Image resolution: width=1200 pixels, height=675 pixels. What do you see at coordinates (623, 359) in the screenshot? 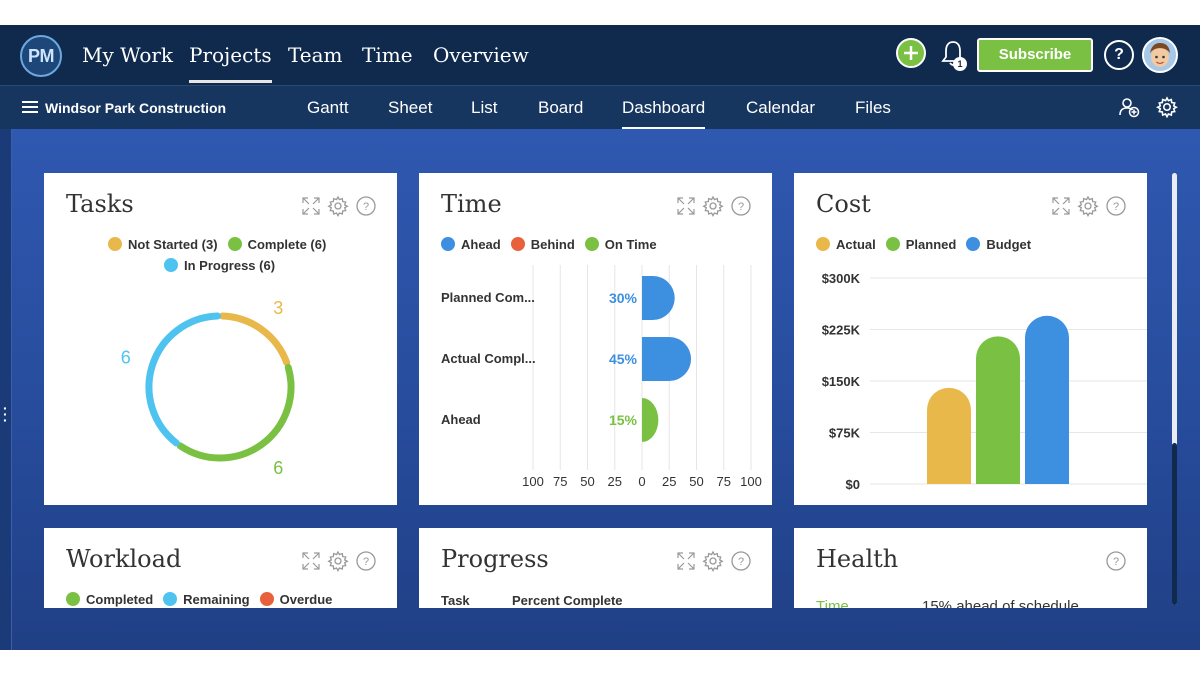
I see `time-bar-value-label: 45%` at bounding box center [623, 359].